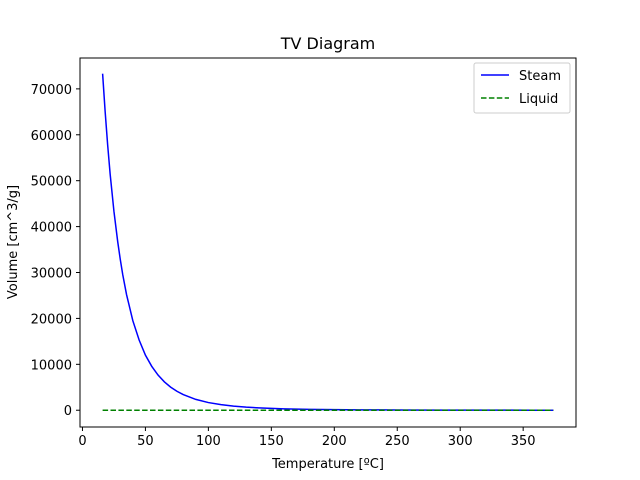 This screenshot has width=640, height=480. What do you see at coordinates (208, 441) in the screenshot?
I see `x-tick-label: 100` at bounding box center [208, 441].